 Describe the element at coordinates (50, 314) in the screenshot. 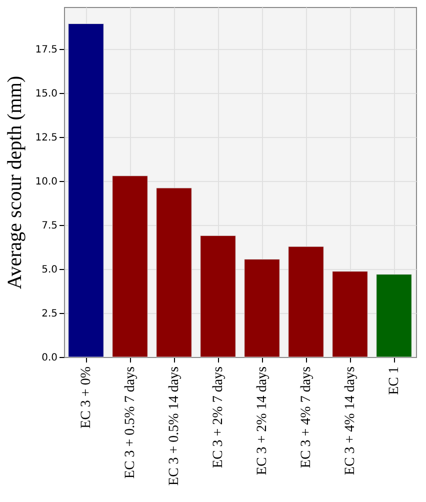

I see `y-tick-label: 2.5` at that location.